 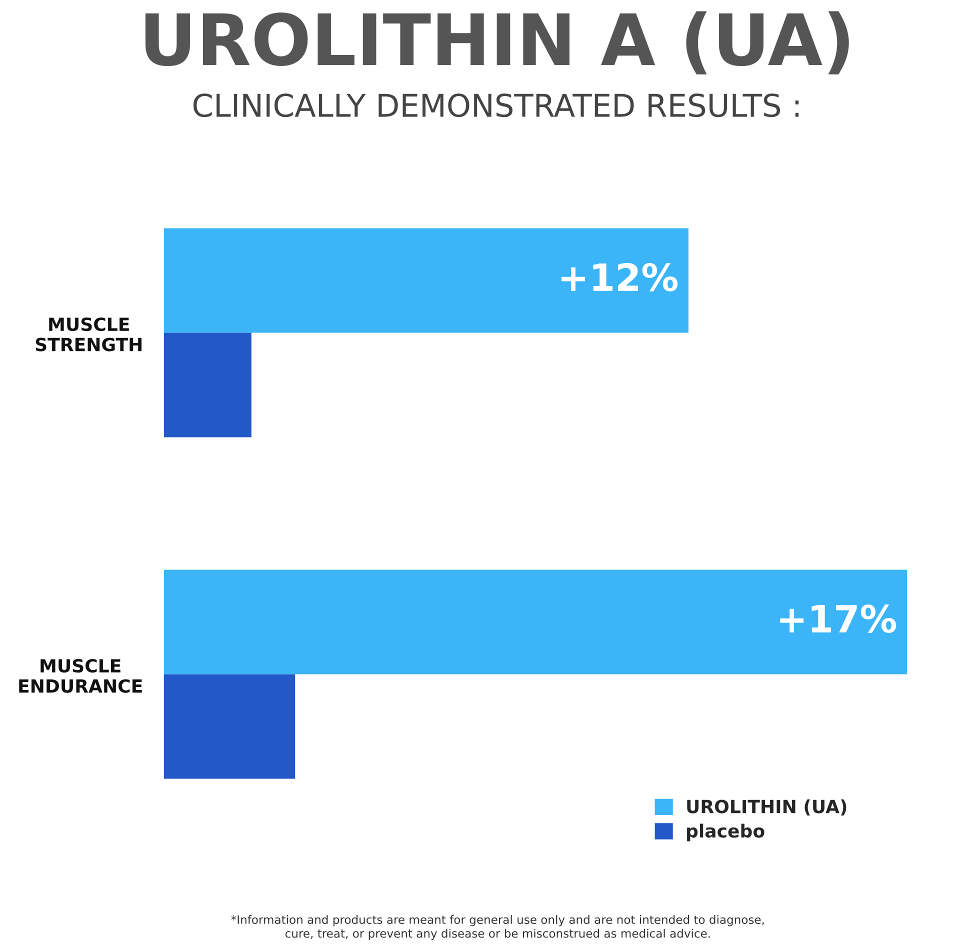 I want to click on y-tick-label: MUSCLE STRENGTH, so click(x=89, y=334).